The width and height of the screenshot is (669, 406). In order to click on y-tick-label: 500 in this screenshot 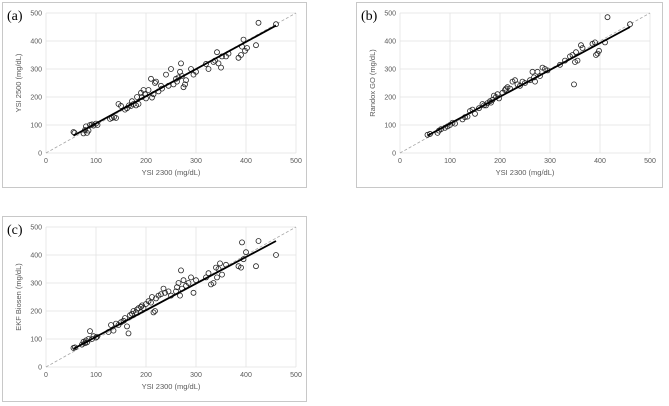, I will do `click(36, 228)`.